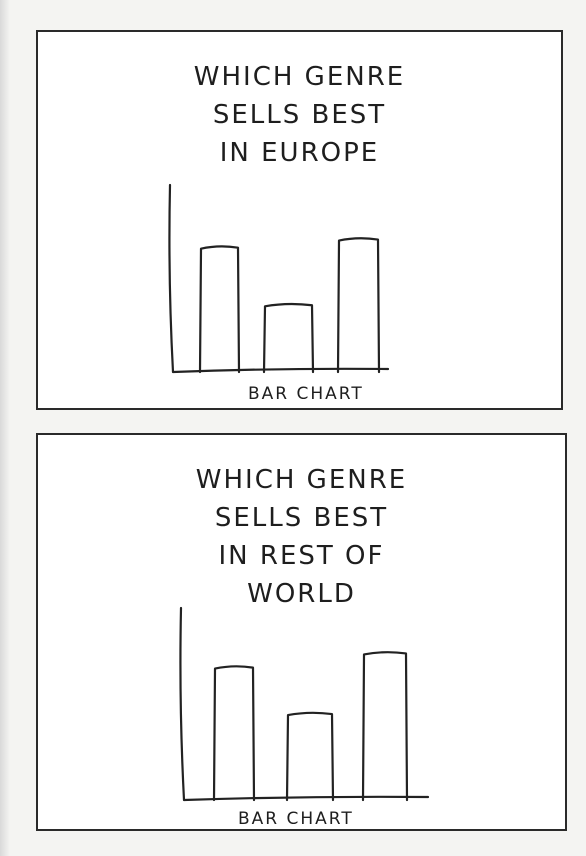  I want to click on chart-title: WHICH GENRE SELLS BEST IN EUROPE, so click(299, 115).